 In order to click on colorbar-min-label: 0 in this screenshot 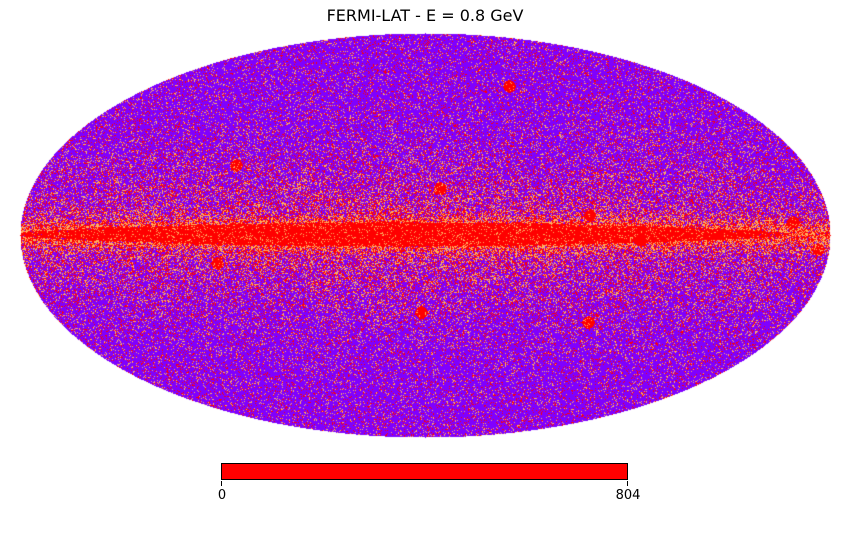, I will do `click(222, 495)`.